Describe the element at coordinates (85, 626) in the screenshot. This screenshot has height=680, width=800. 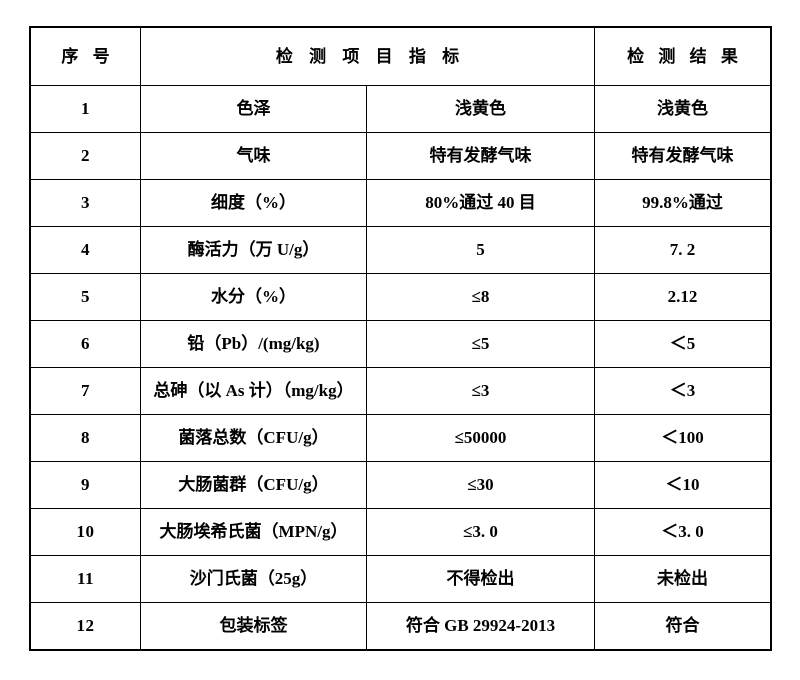
I see `cell-index: 12` at that location.